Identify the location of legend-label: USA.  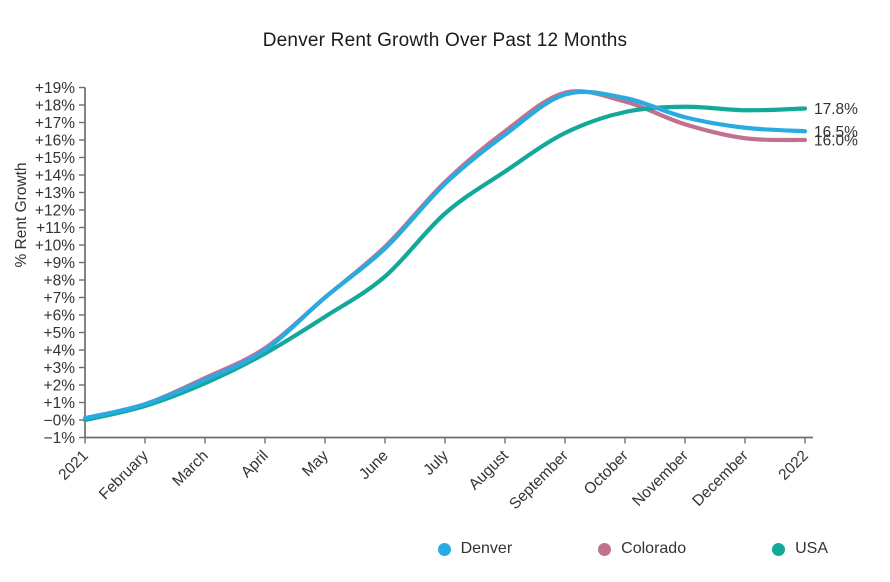
(811, 548).